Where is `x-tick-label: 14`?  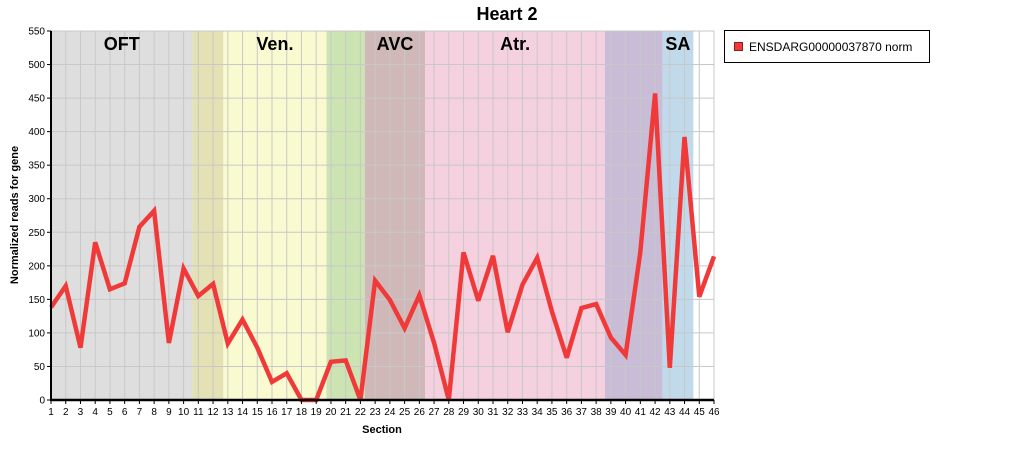 x-tick-label: 14 is located at coordinates (243, 412).